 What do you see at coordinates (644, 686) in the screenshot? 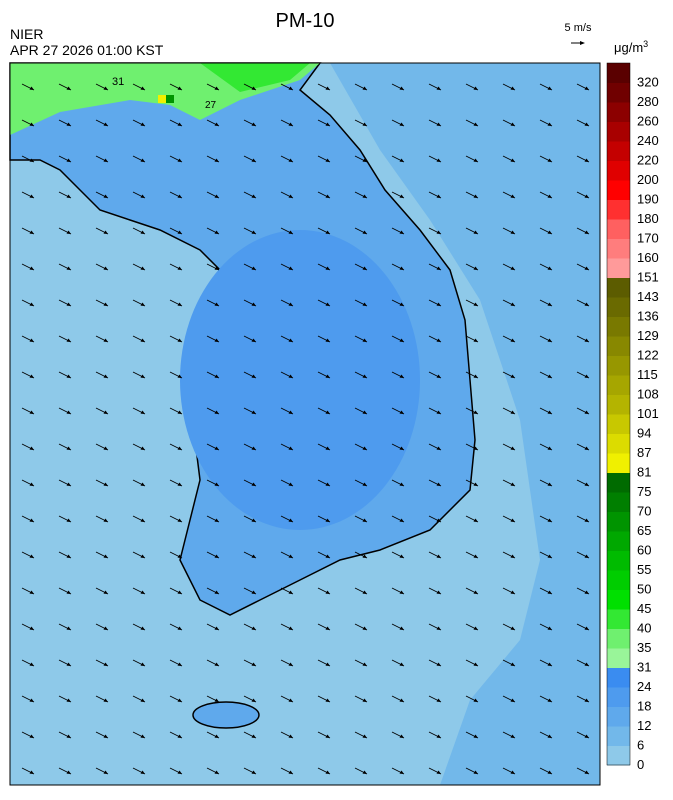
I see `colorbar-label: 24` at bounding box center [644, 686].